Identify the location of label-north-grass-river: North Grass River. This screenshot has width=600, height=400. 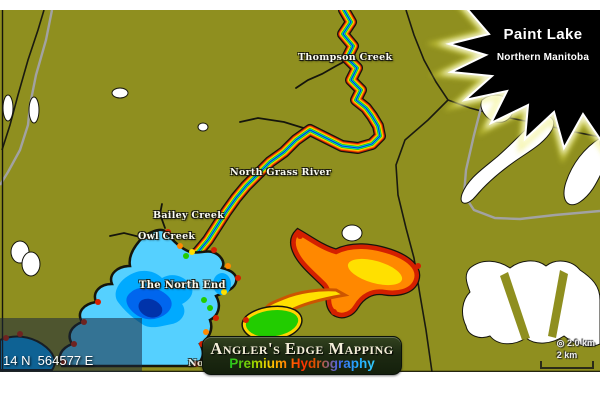
(281, 172).